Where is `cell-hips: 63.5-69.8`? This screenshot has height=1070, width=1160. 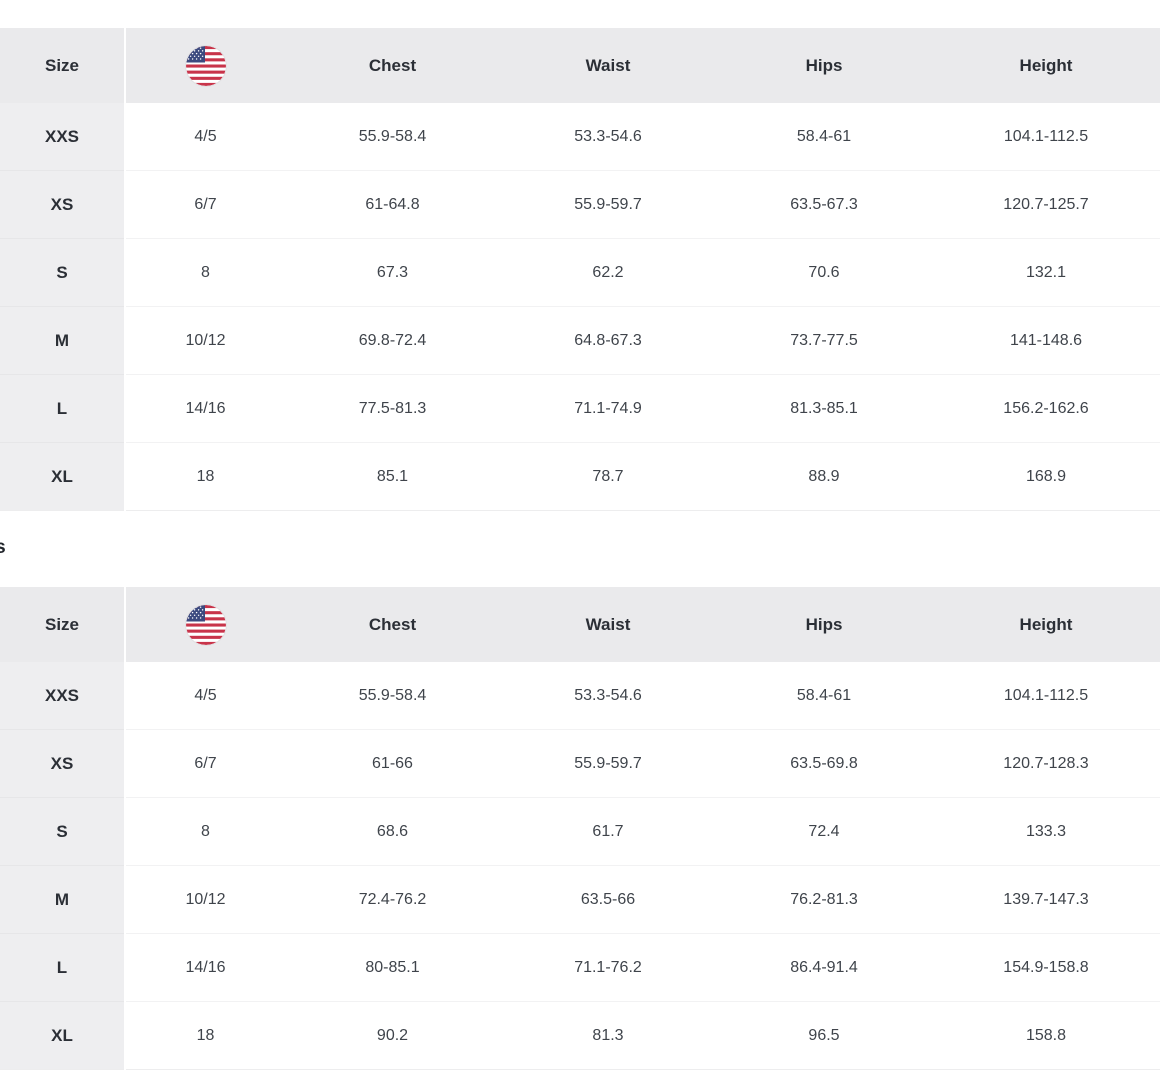
cell-hips: 63.5-69.8 is located at coordinates (824, 763).